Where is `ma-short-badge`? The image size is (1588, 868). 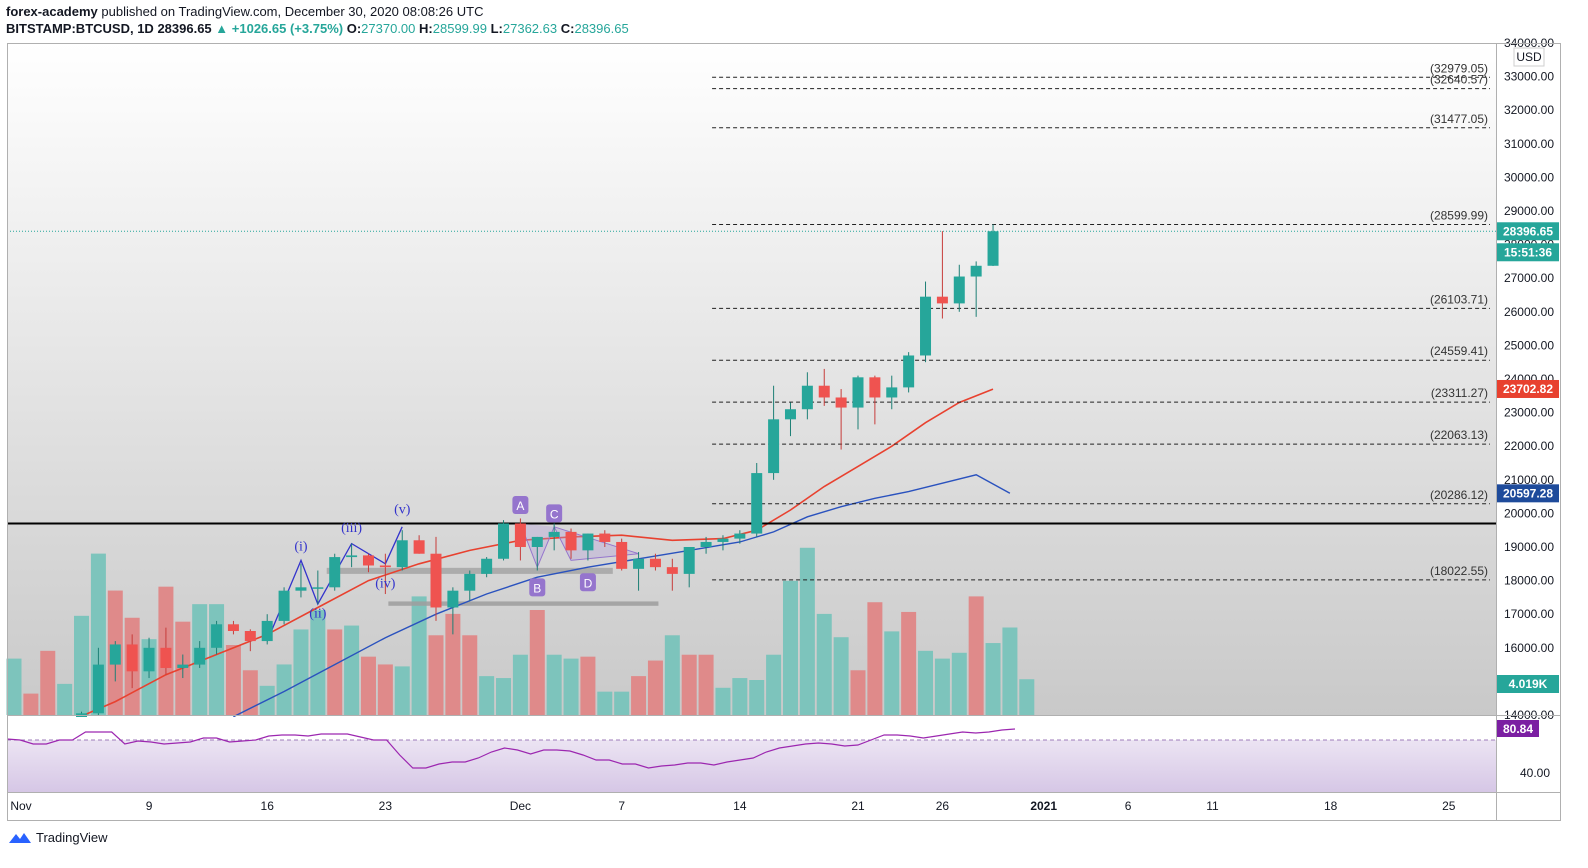
ma-short-badge is located at coordinates (1528, 388).